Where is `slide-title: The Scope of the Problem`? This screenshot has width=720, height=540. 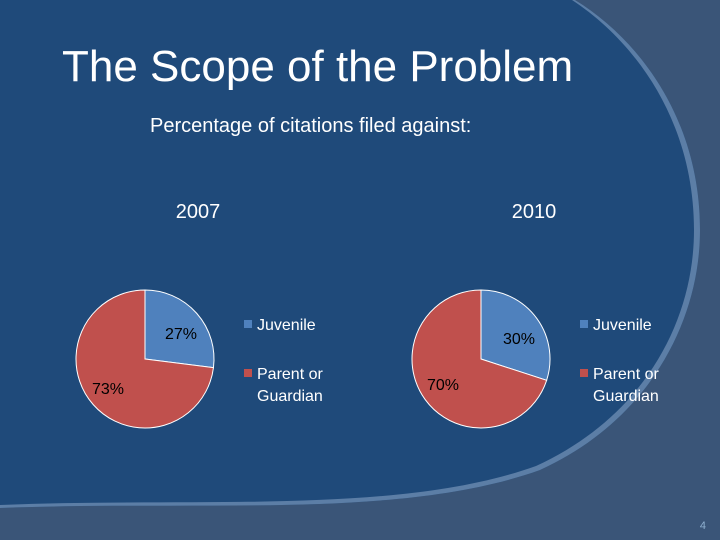 slide-title: The Scope of the Problem is located at coordinates (318, 66).